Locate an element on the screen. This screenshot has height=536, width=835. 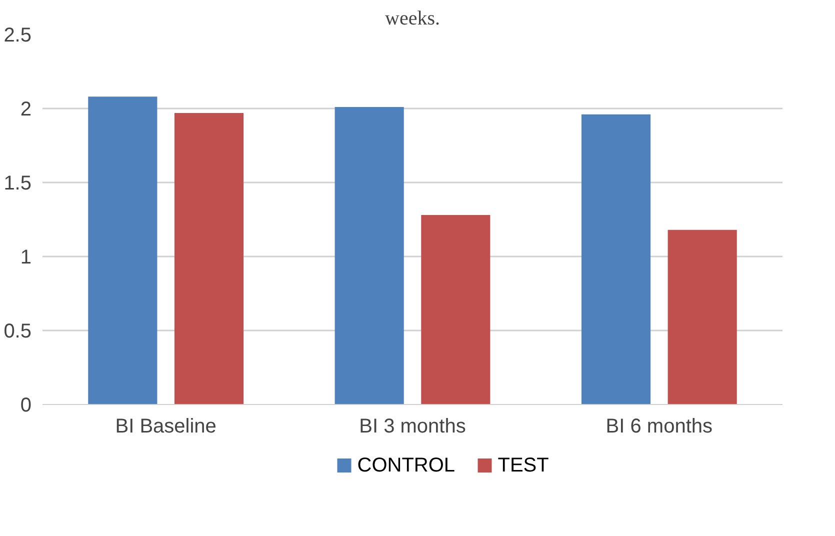
chart-title: weeks. is located at coordinates (412, 19).